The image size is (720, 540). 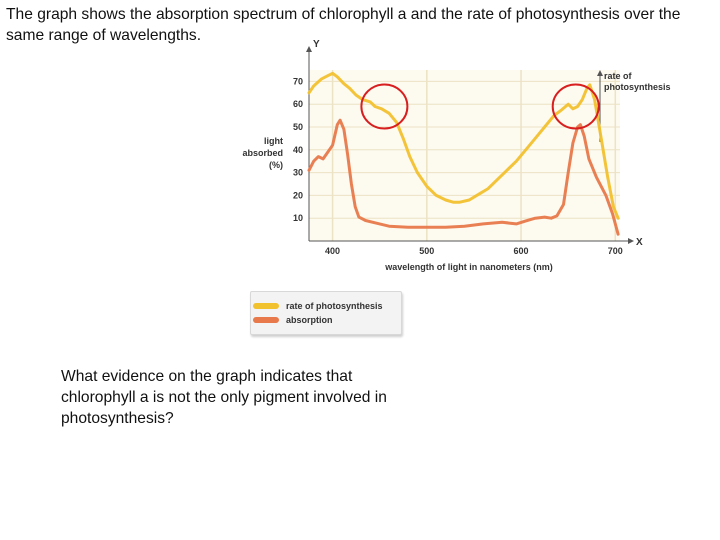 What do you see at coordinates (639, 242) in the screenshot?
I see `x-axis-letter: X` at bounding box center [639, 242].